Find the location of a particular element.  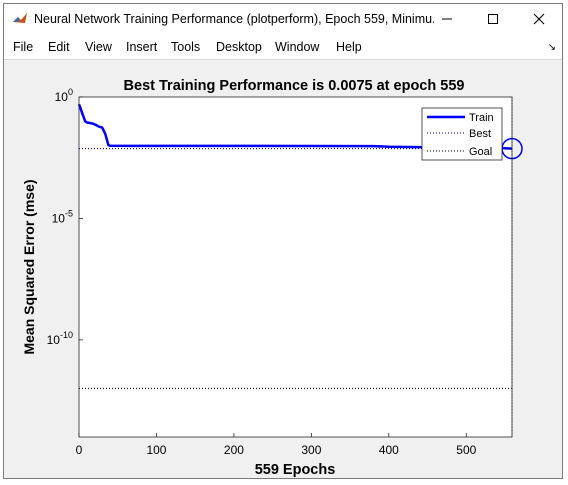

close-button is located at coordinates (539, 19).